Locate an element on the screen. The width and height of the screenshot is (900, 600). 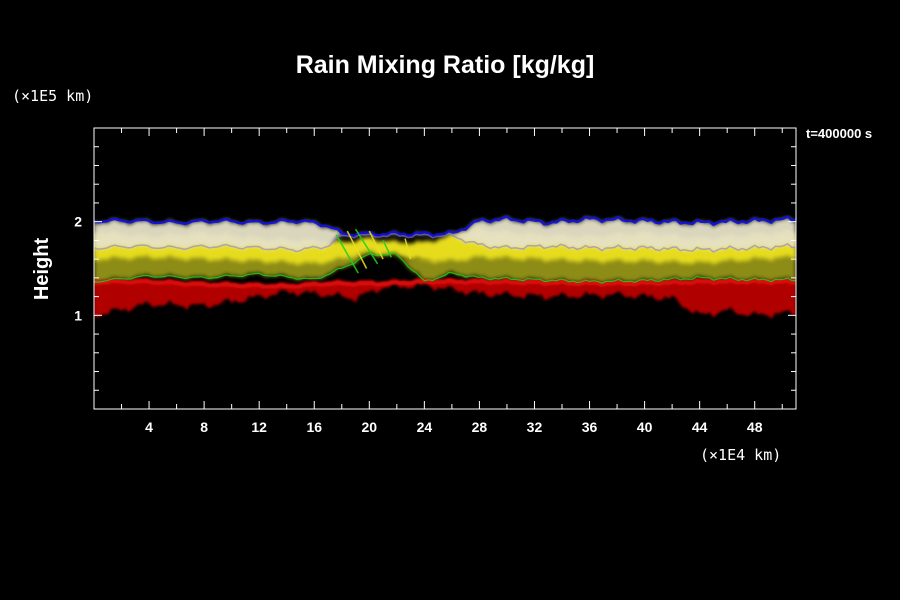
white-cloud is located at coordinates (445, 234).